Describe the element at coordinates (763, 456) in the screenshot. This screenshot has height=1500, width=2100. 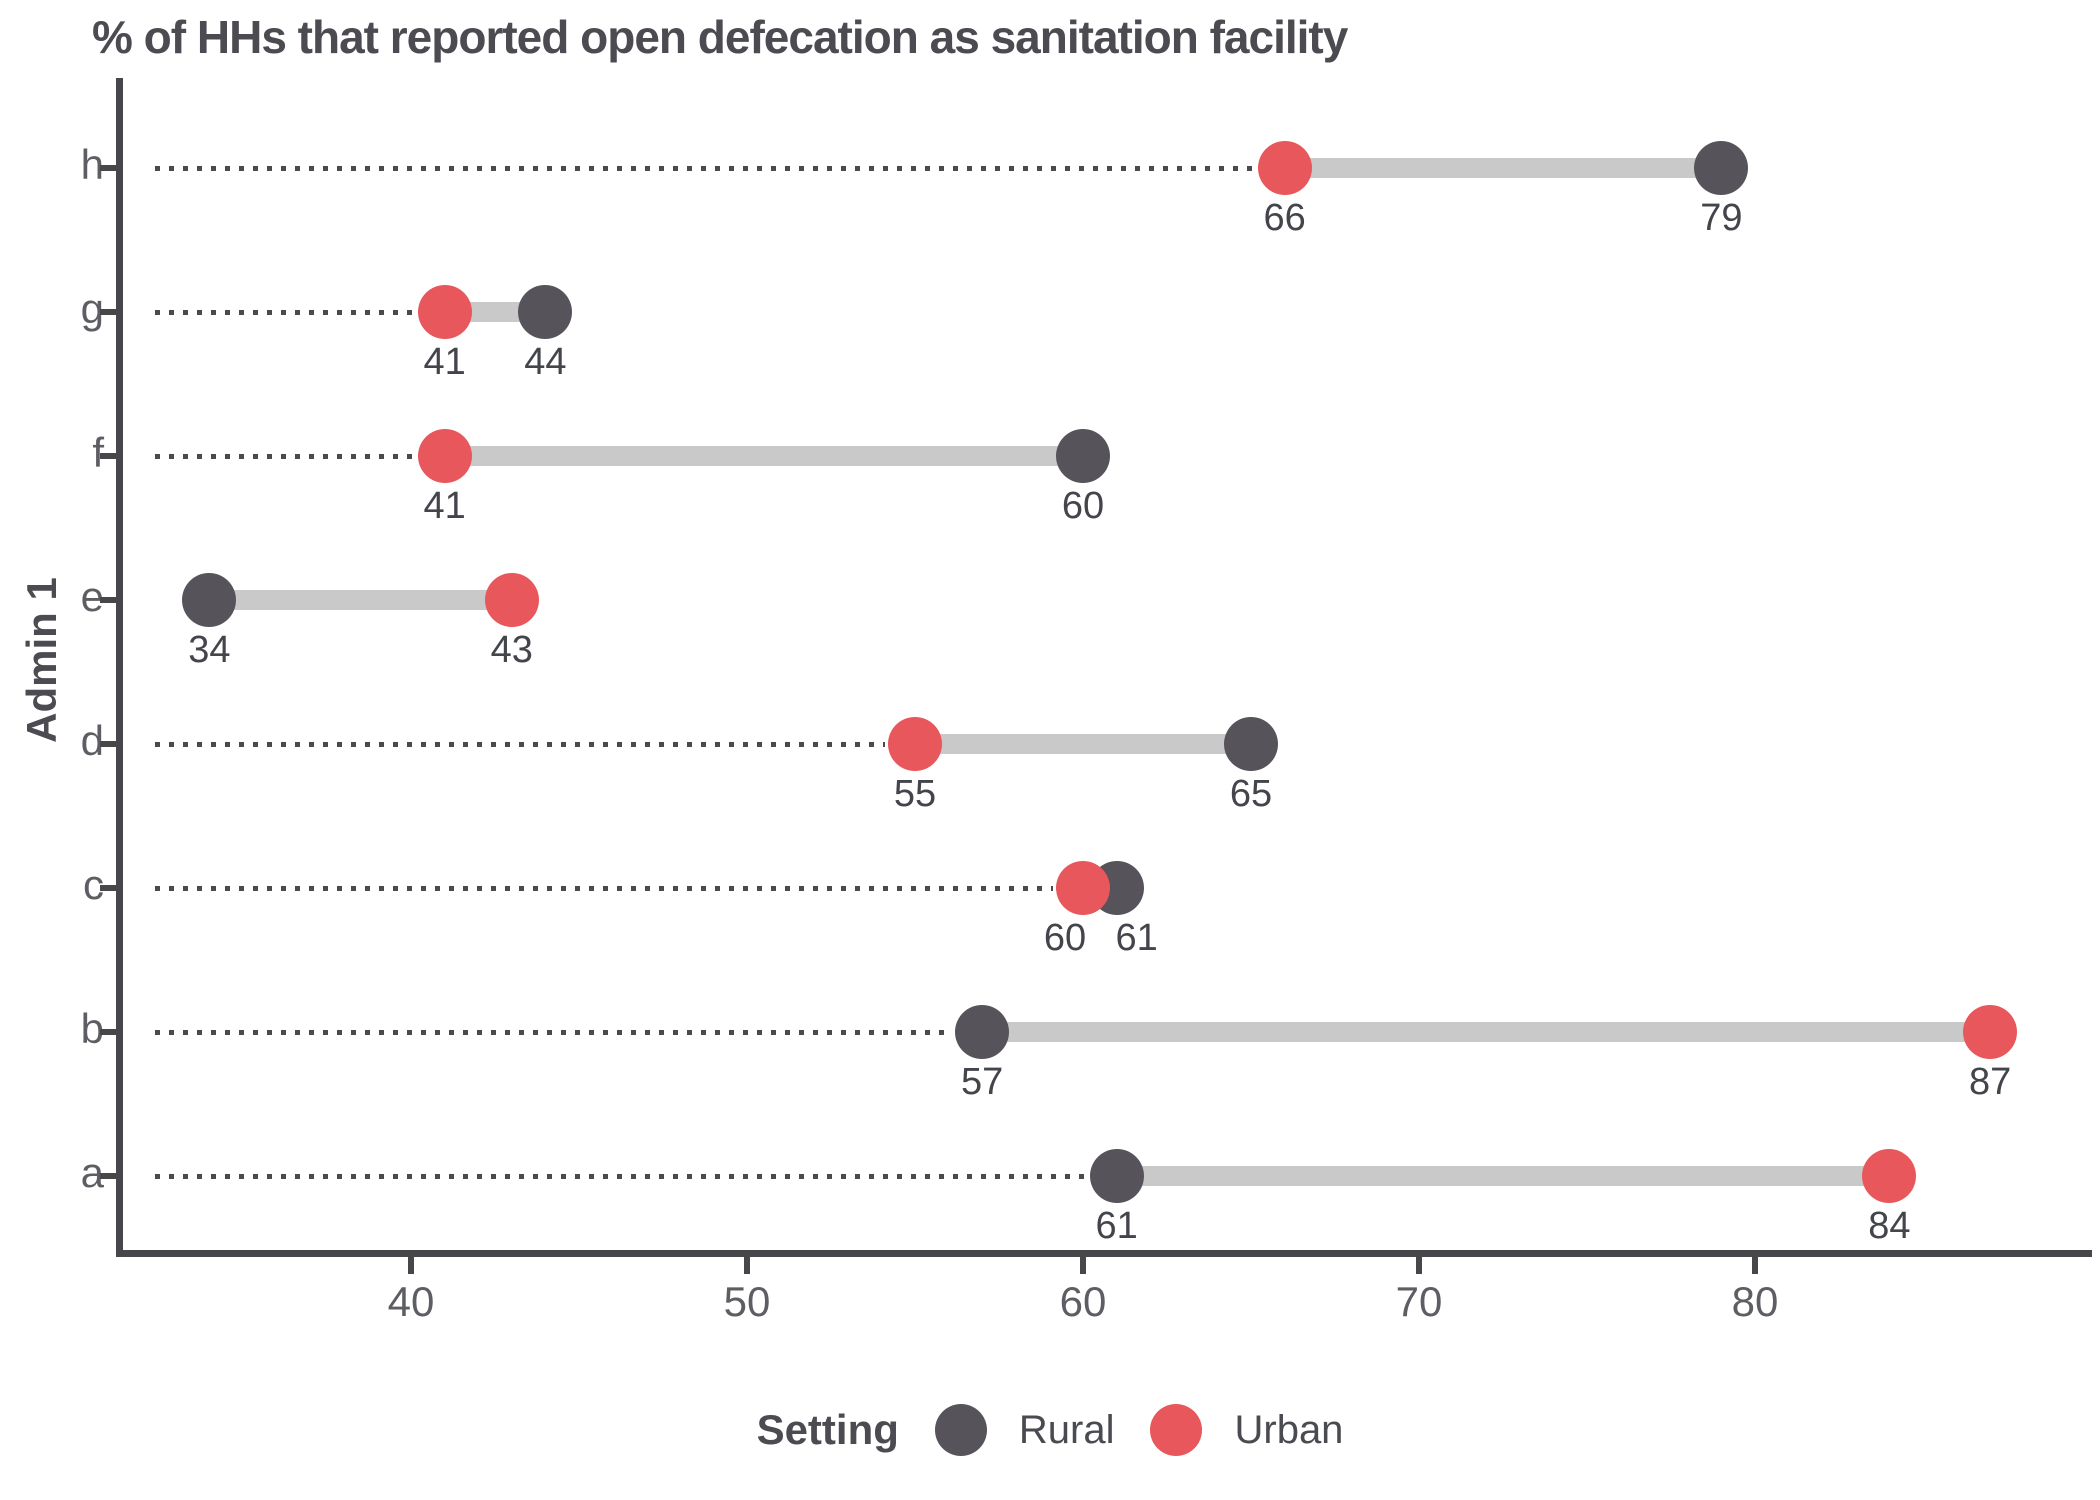
I see `connector-bar-f` at that location.